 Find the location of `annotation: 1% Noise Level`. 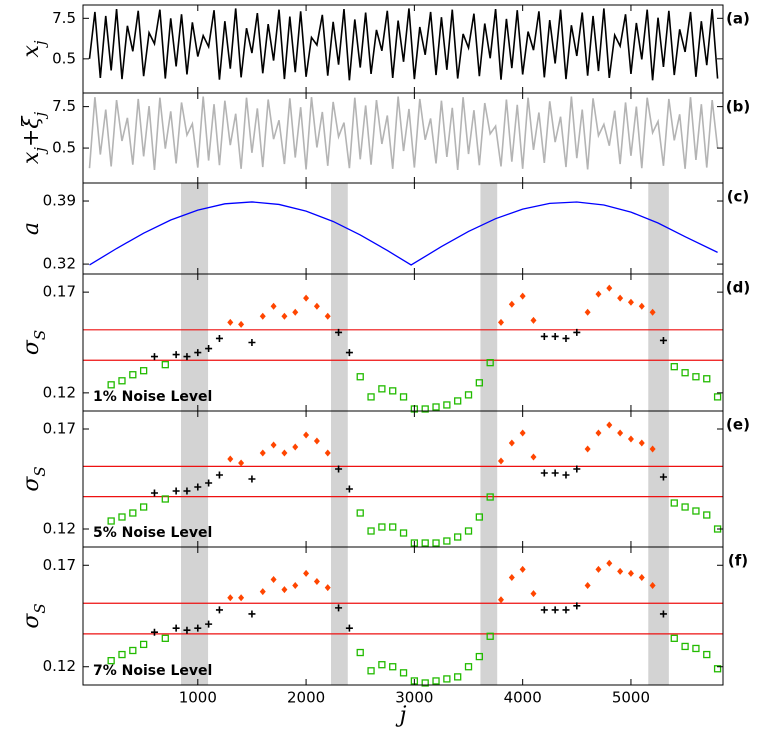

annotation: 1% Noise Level is located at coordinates (152, 397).